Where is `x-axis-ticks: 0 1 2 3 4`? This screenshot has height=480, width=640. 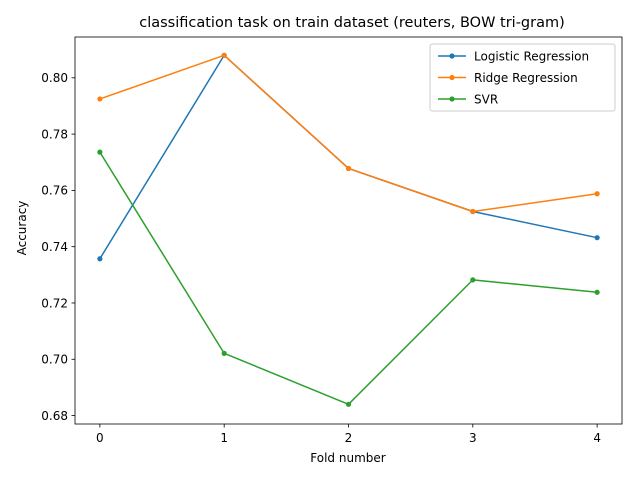 x-axis-ticks: 0 1 2 3 4 is located at coordinates (348, 434).